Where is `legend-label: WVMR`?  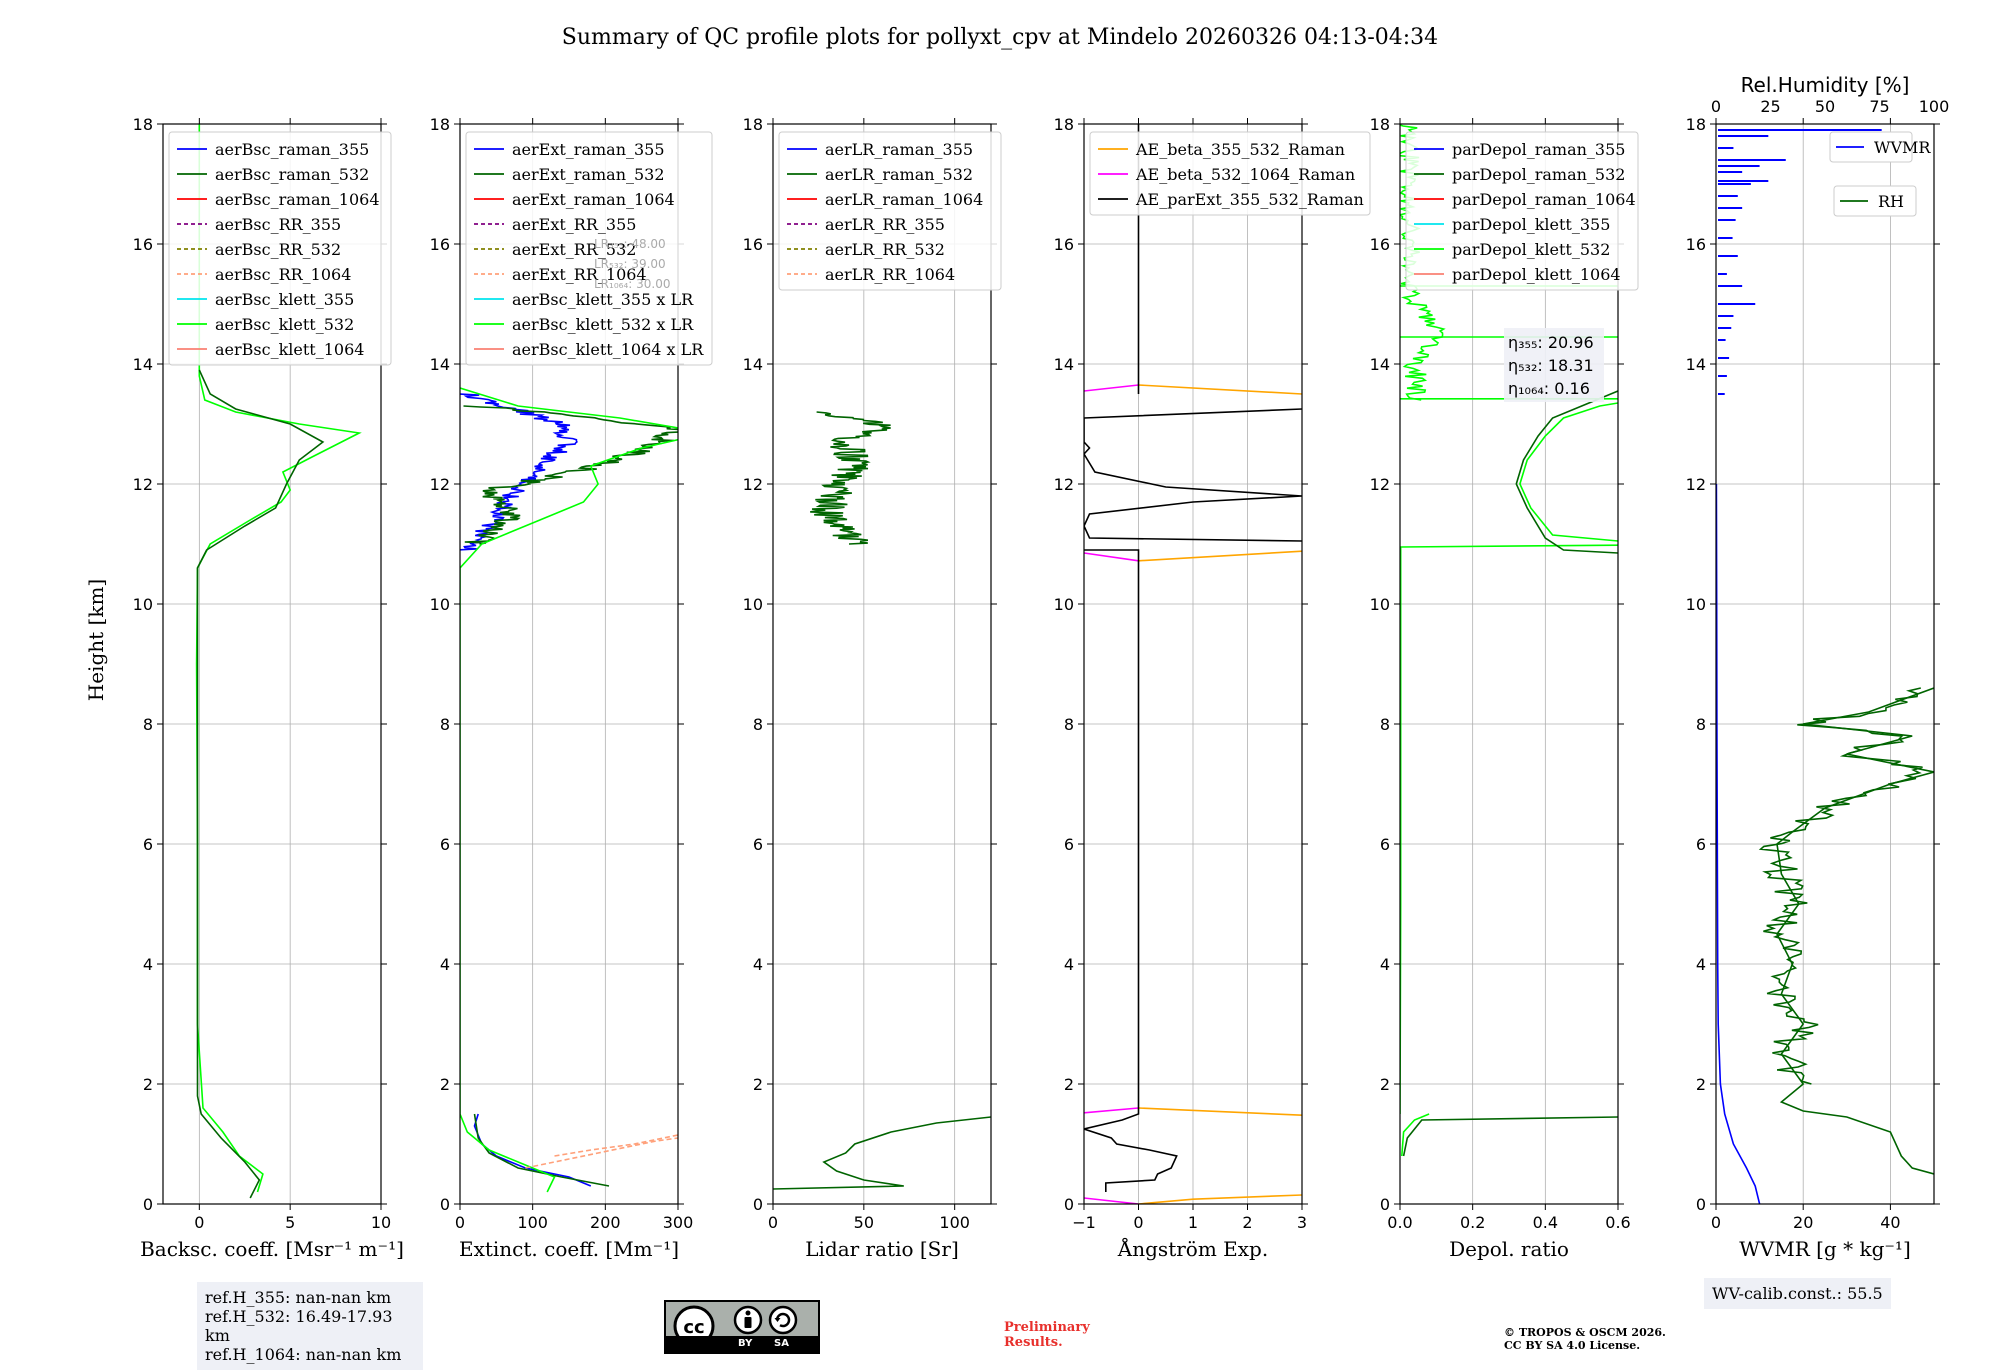 legend-label: WVMR is located at coordinates (1902, 147).